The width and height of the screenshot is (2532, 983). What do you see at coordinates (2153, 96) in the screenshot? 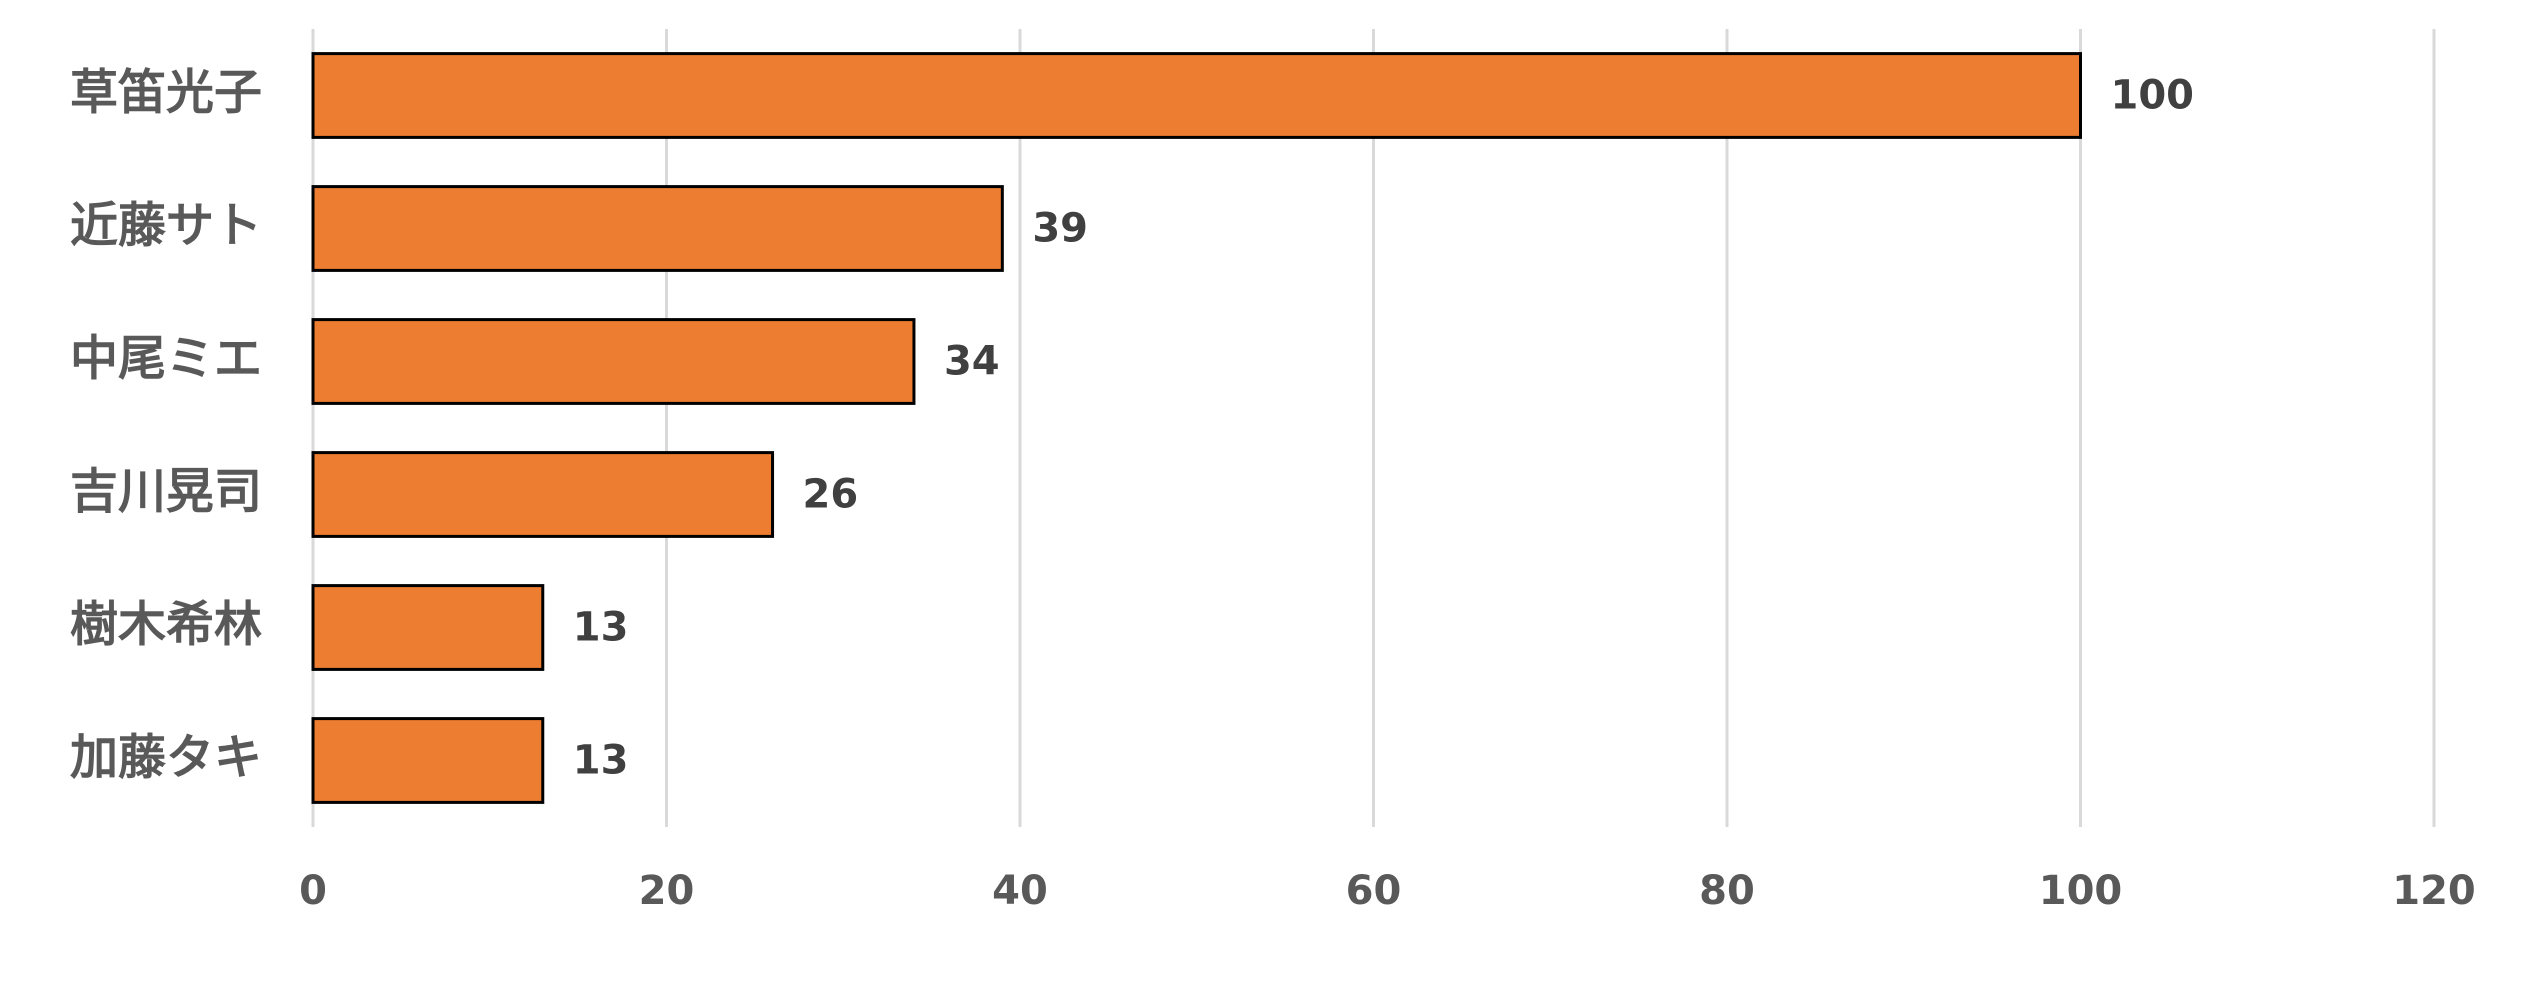
I see `data-label: 100` at bounding box center [2153, 96].